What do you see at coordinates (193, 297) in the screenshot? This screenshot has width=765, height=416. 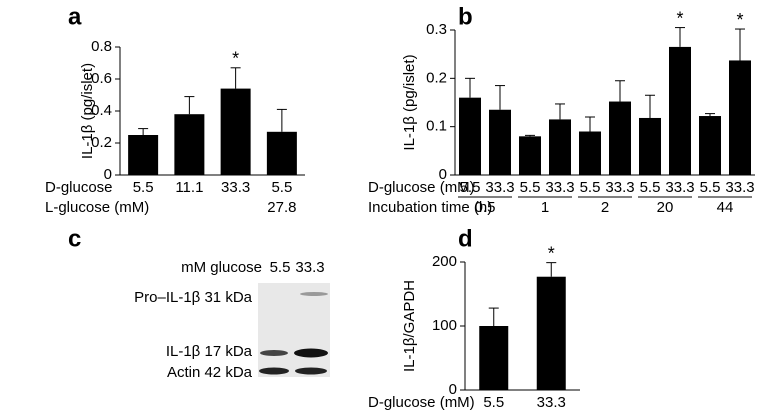 I see `band-label: Pro–IL-1β 31 kDa` at bounding box center [193, 297].